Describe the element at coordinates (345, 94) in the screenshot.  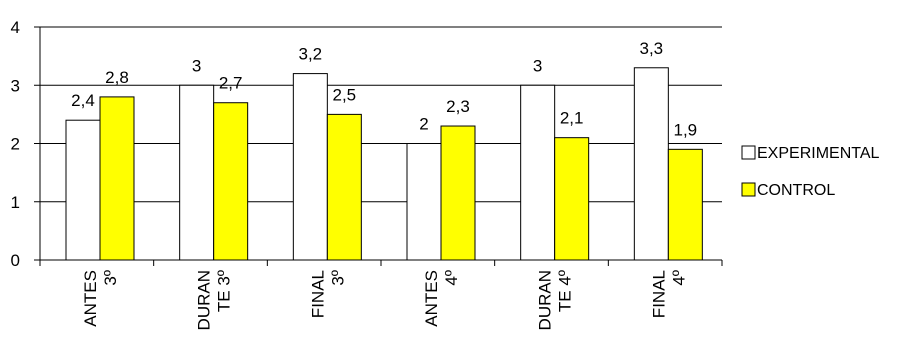
I see `data-label: 2,5` at that location.